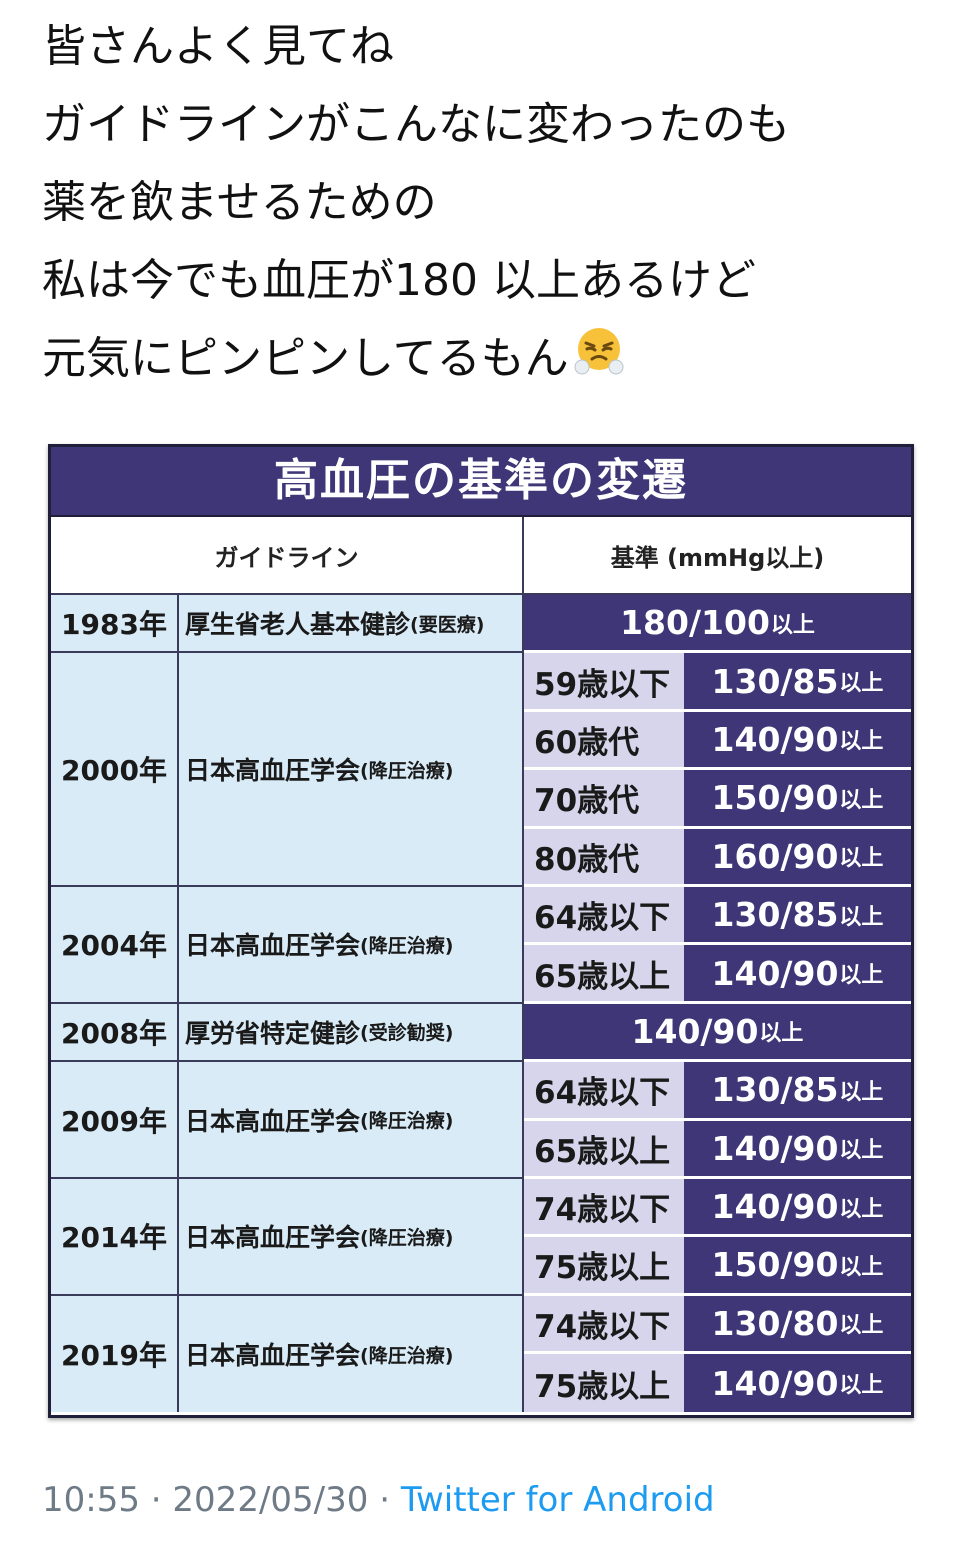 The height and width of the screenshot is (1541, 960). Describe the element at coordinates (604, 682) in the screenshot. I see `age-group: 59歳以下` at that location.